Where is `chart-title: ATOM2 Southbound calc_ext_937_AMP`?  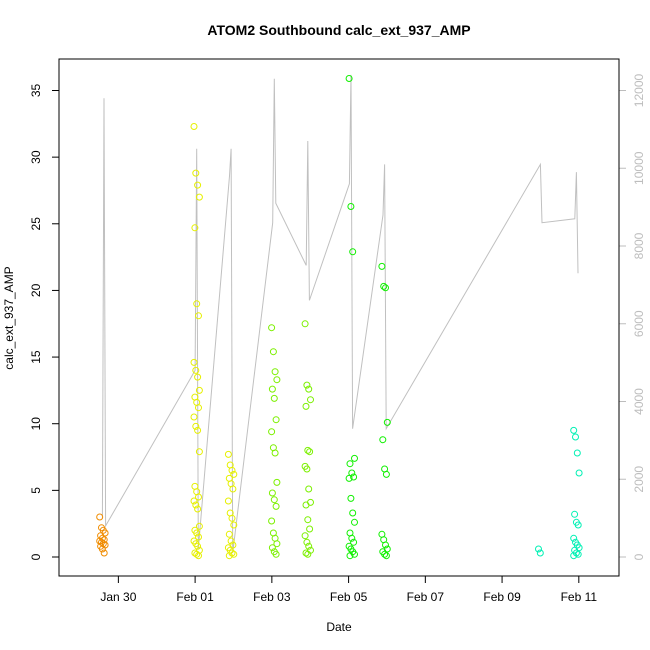 chart-title: ATOM2 Southbound calc_ext_937_AMP is located at coordinates (338, 30).